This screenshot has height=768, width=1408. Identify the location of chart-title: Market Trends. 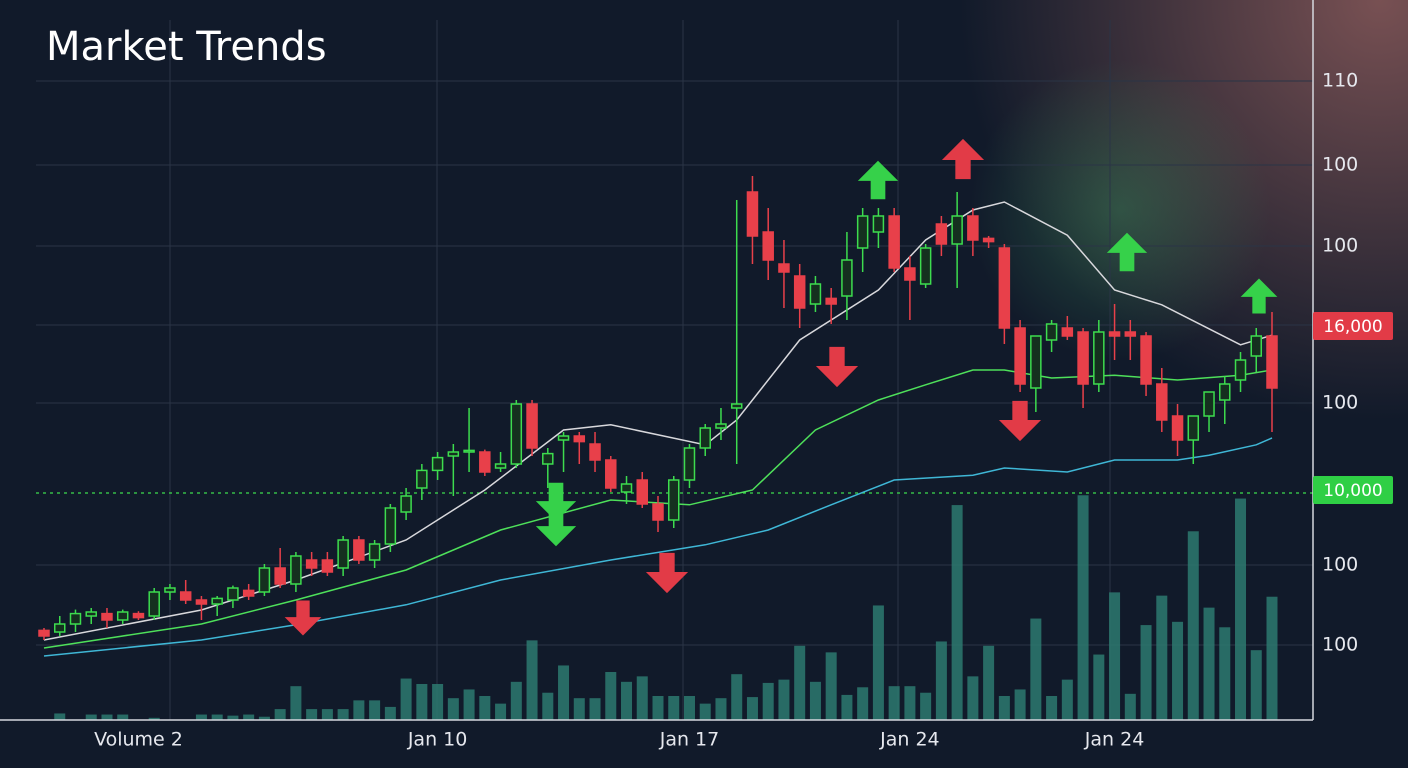
(186, 47).